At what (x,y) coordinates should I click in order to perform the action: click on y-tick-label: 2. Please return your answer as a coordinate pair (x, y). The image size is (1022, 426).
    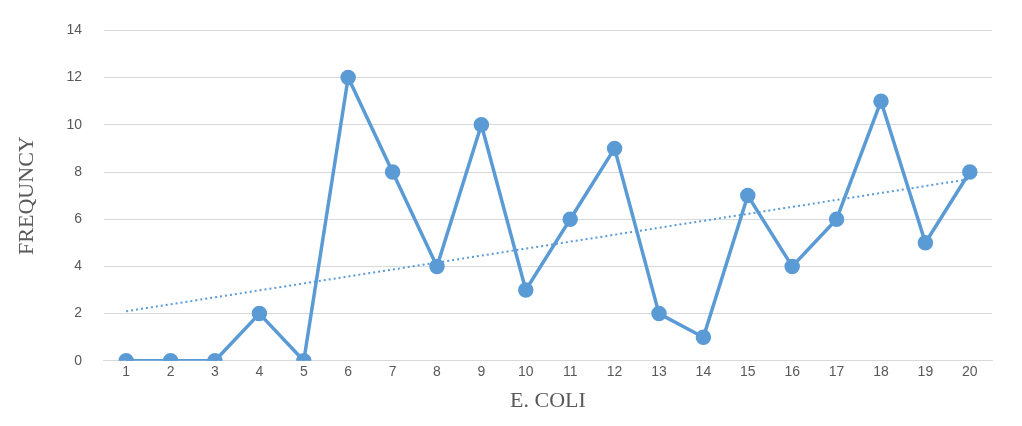
    Looking at the image, I should click on (78, 312).